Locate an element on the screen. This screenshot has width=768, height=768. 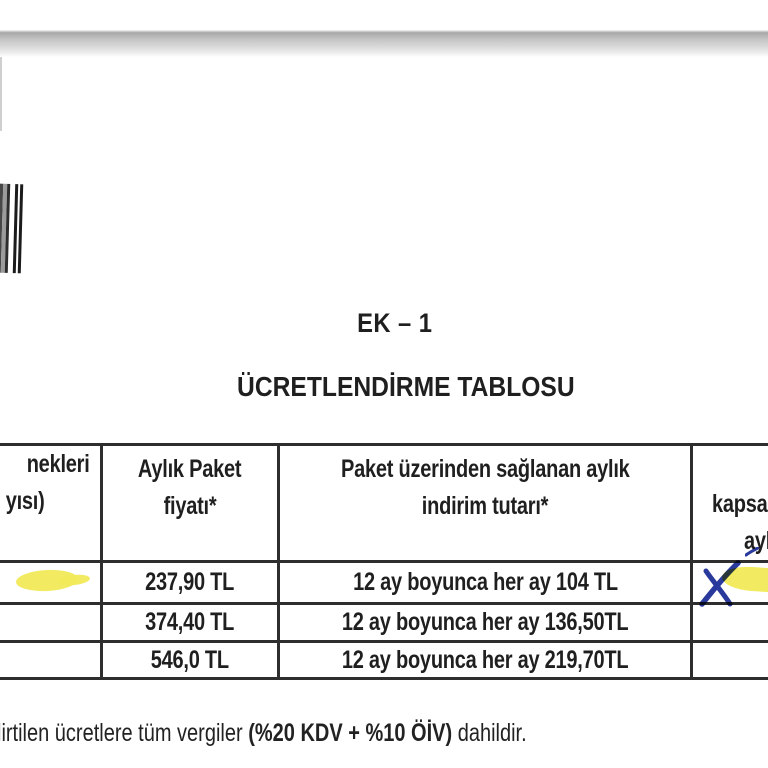
barcode-bar is located at coordinates (20, 229).